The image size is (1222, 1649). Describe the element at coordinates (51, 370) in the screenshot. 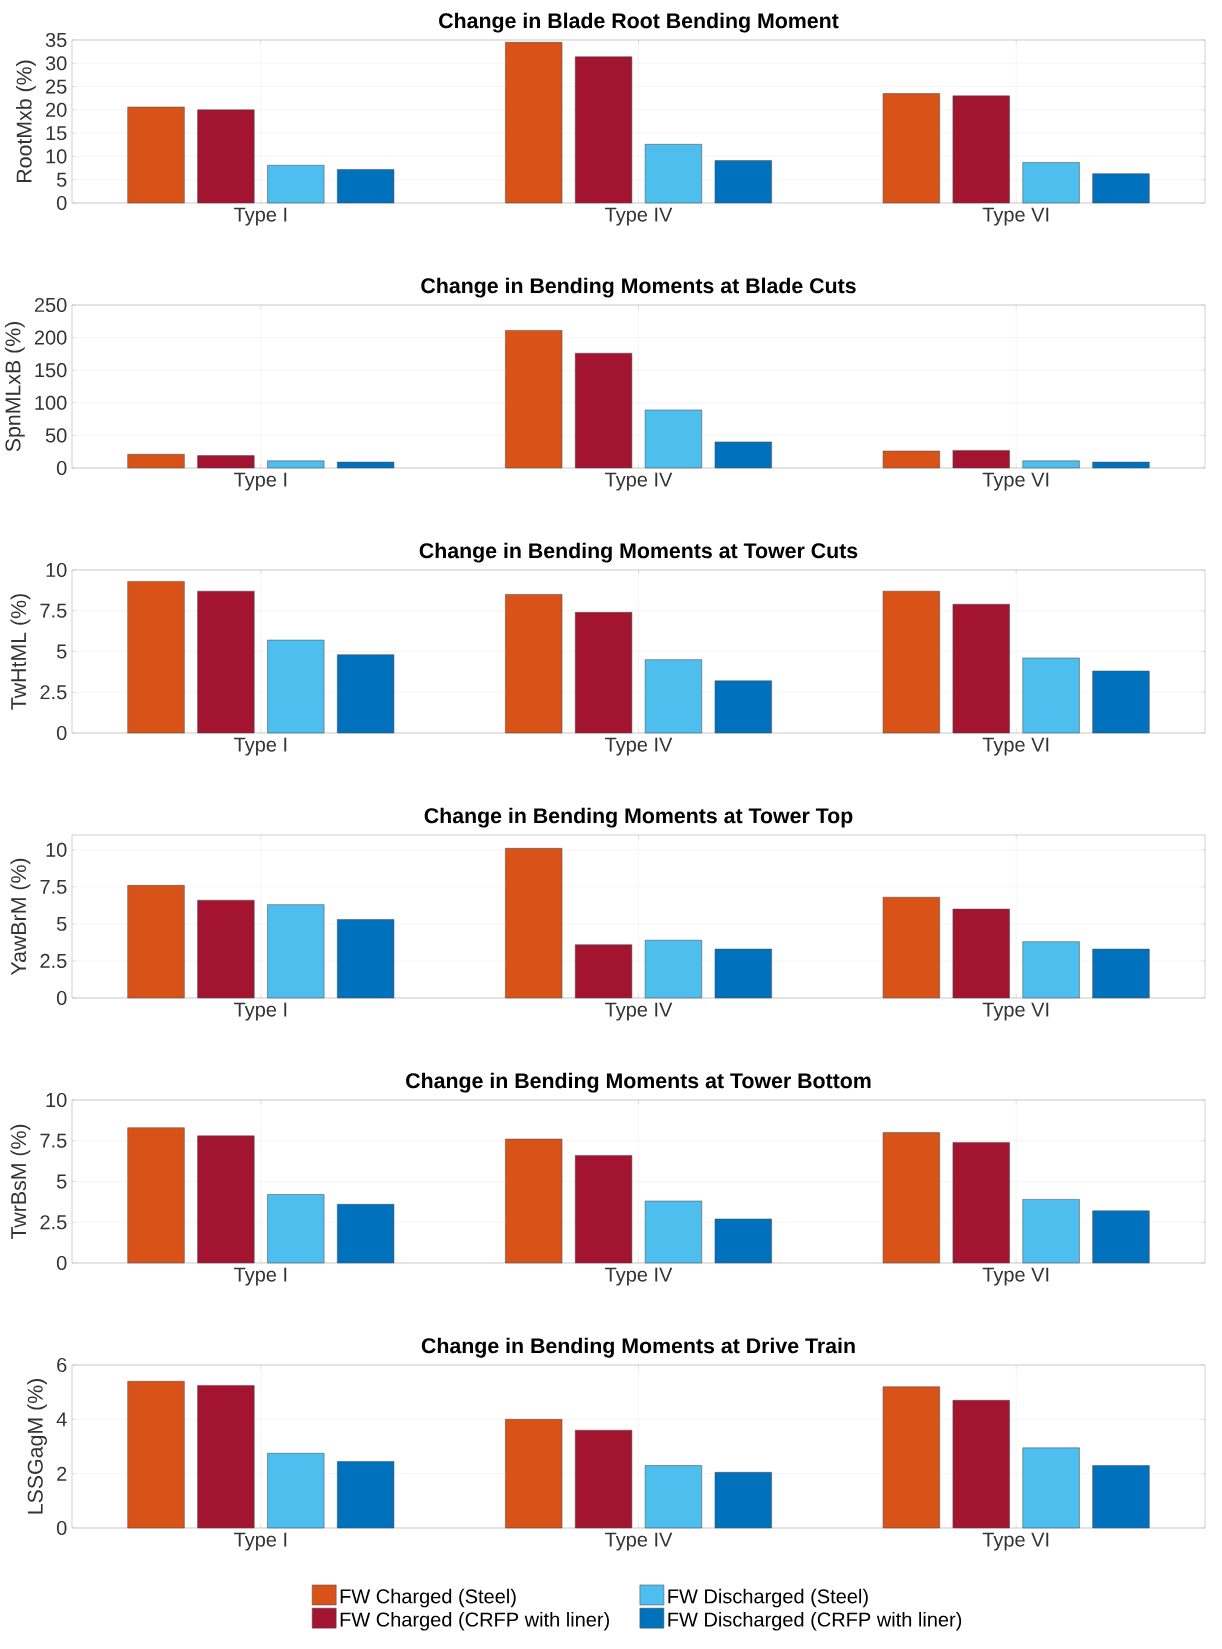

I see `y-tick-label: 150` at that location.